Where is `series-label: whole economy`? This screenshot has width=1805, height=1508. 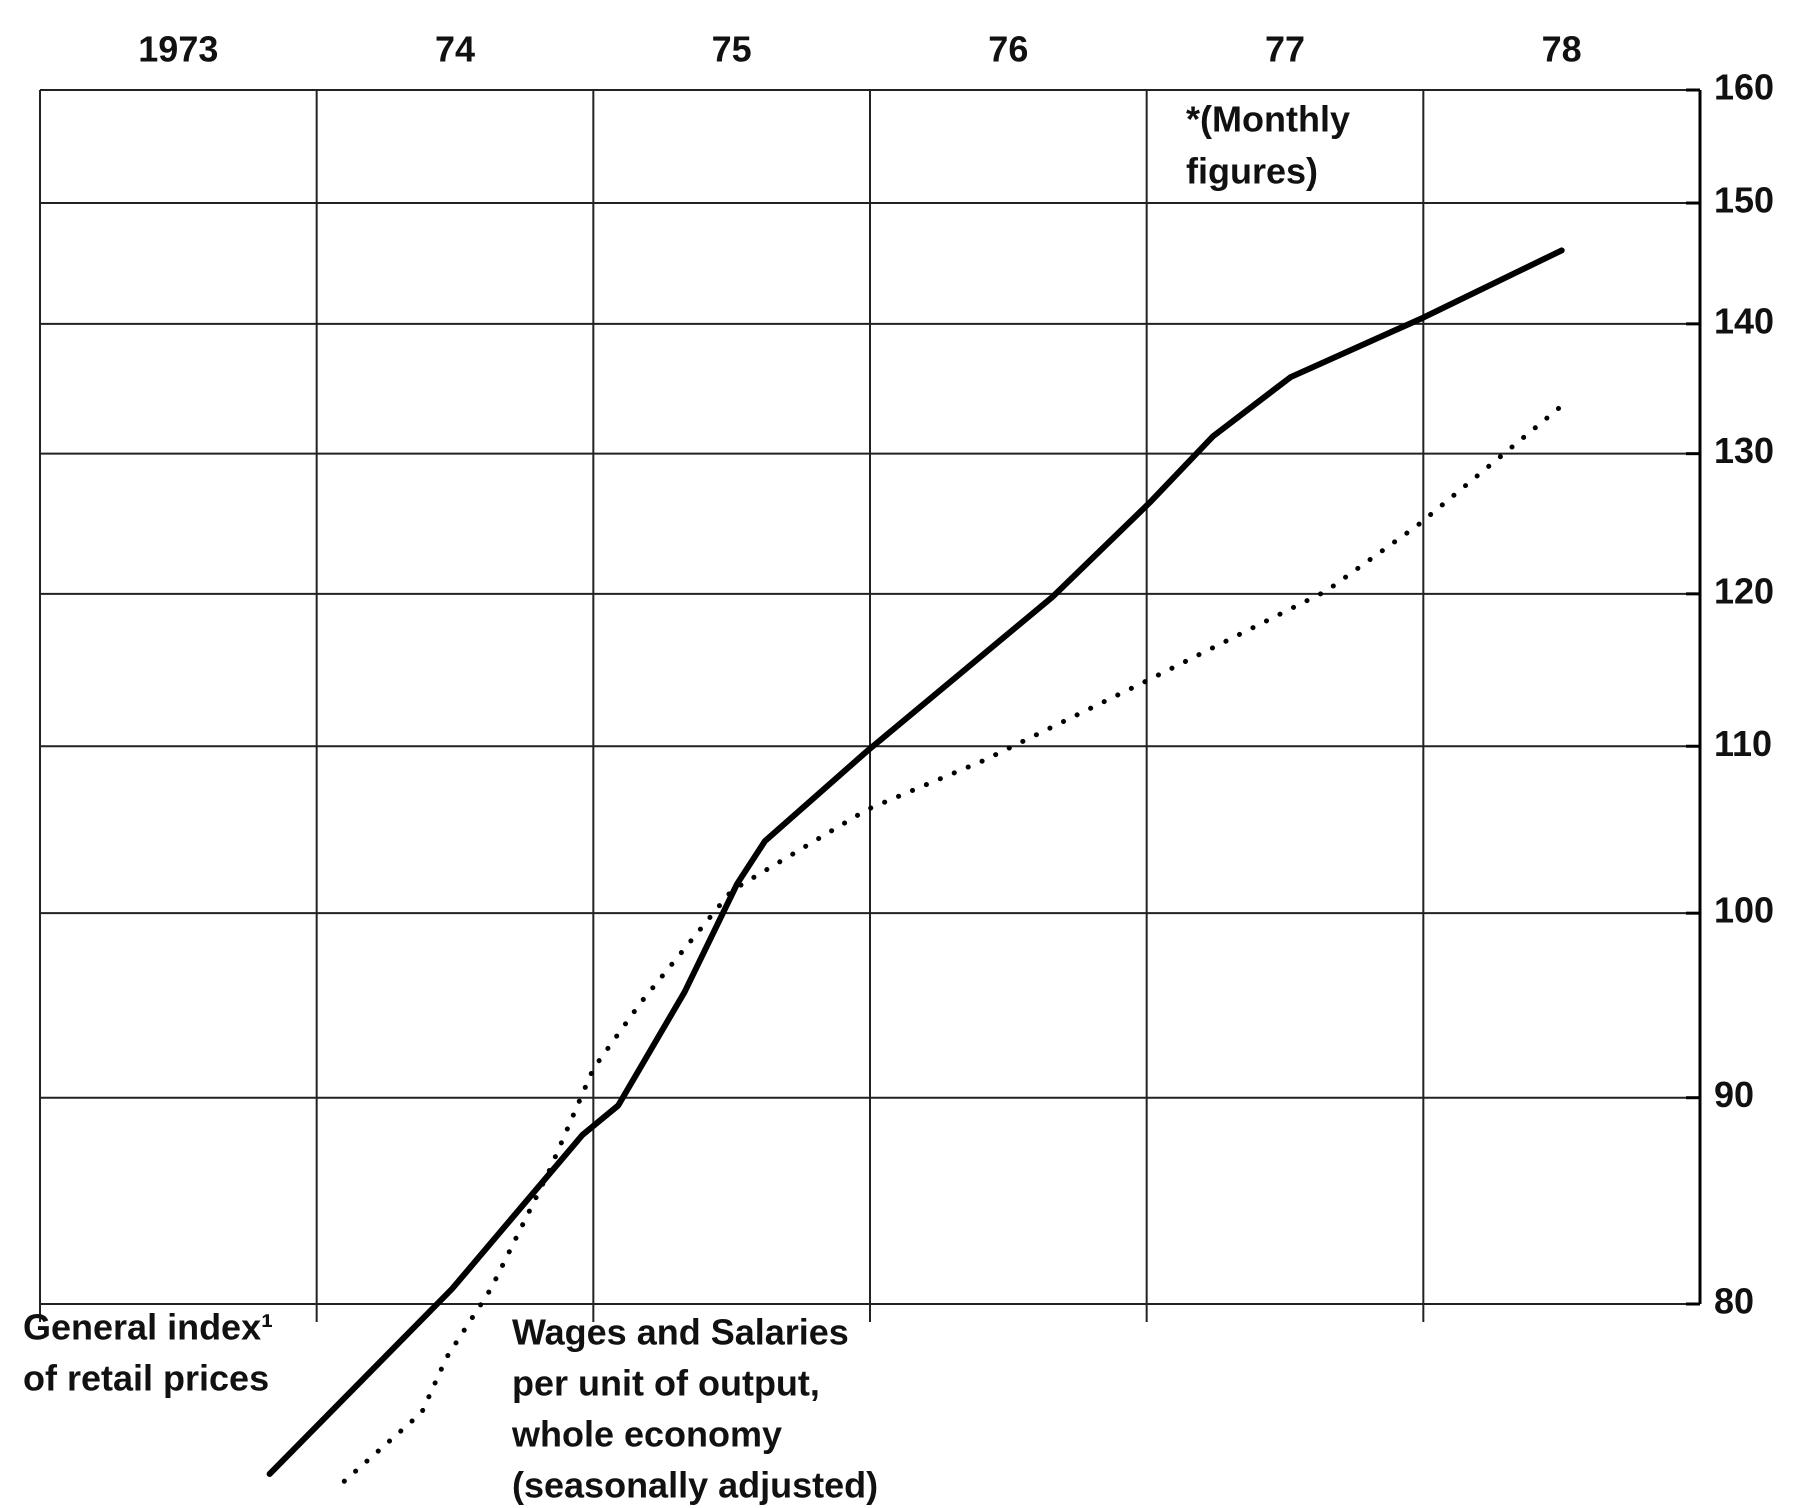 series-label: whole economy is located at coordinates (646, 1434).